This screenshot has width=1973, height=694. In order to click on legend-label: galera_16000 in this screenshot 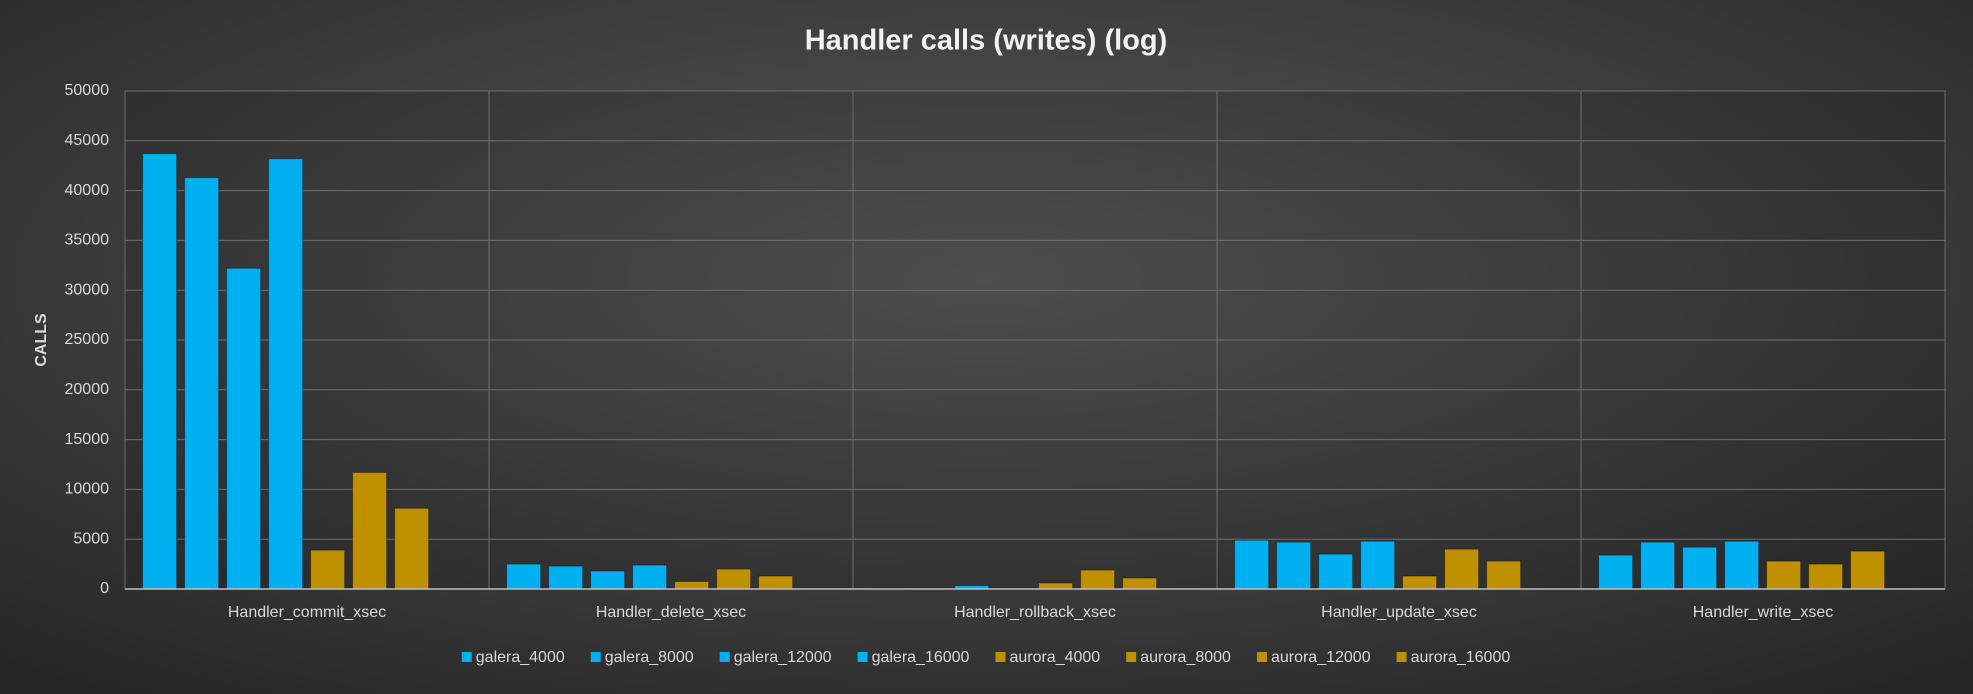, I will do `click(921, 657)`.